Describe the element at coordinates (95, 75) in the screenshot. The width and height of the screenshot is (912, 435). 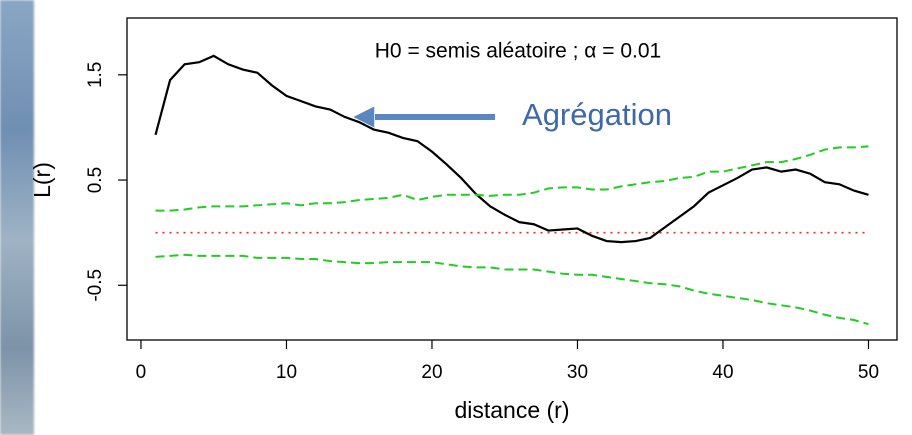
I see `y-tick-label: 1.5` at that location.